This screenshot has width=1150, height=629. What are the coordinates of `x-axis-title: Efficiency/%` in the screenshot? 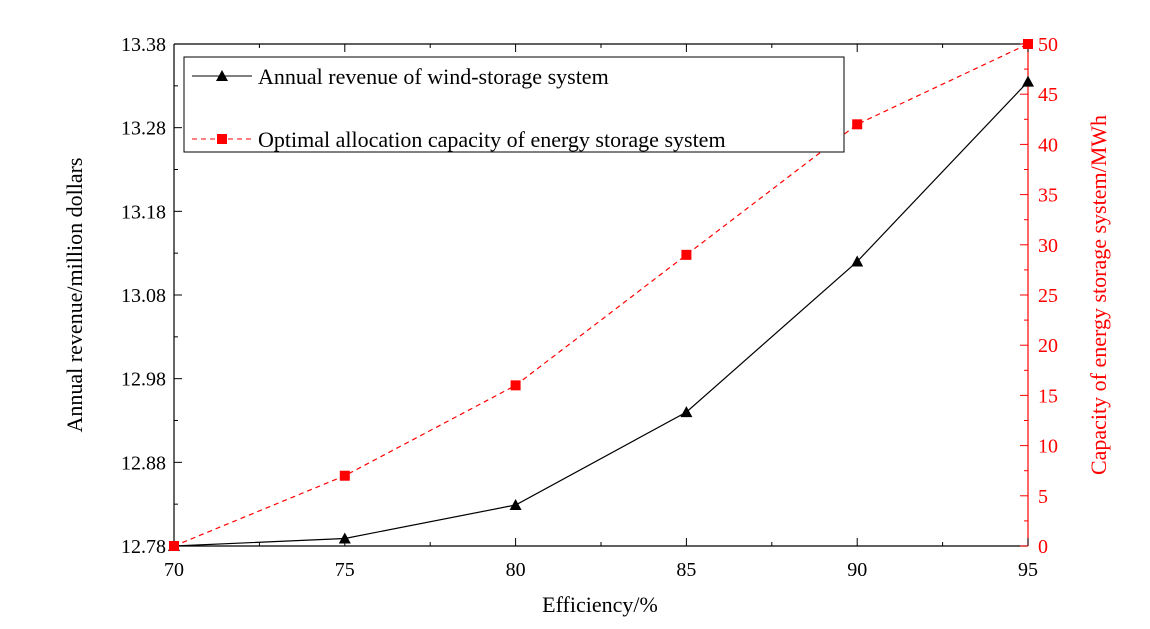 It's located at (600, 604).